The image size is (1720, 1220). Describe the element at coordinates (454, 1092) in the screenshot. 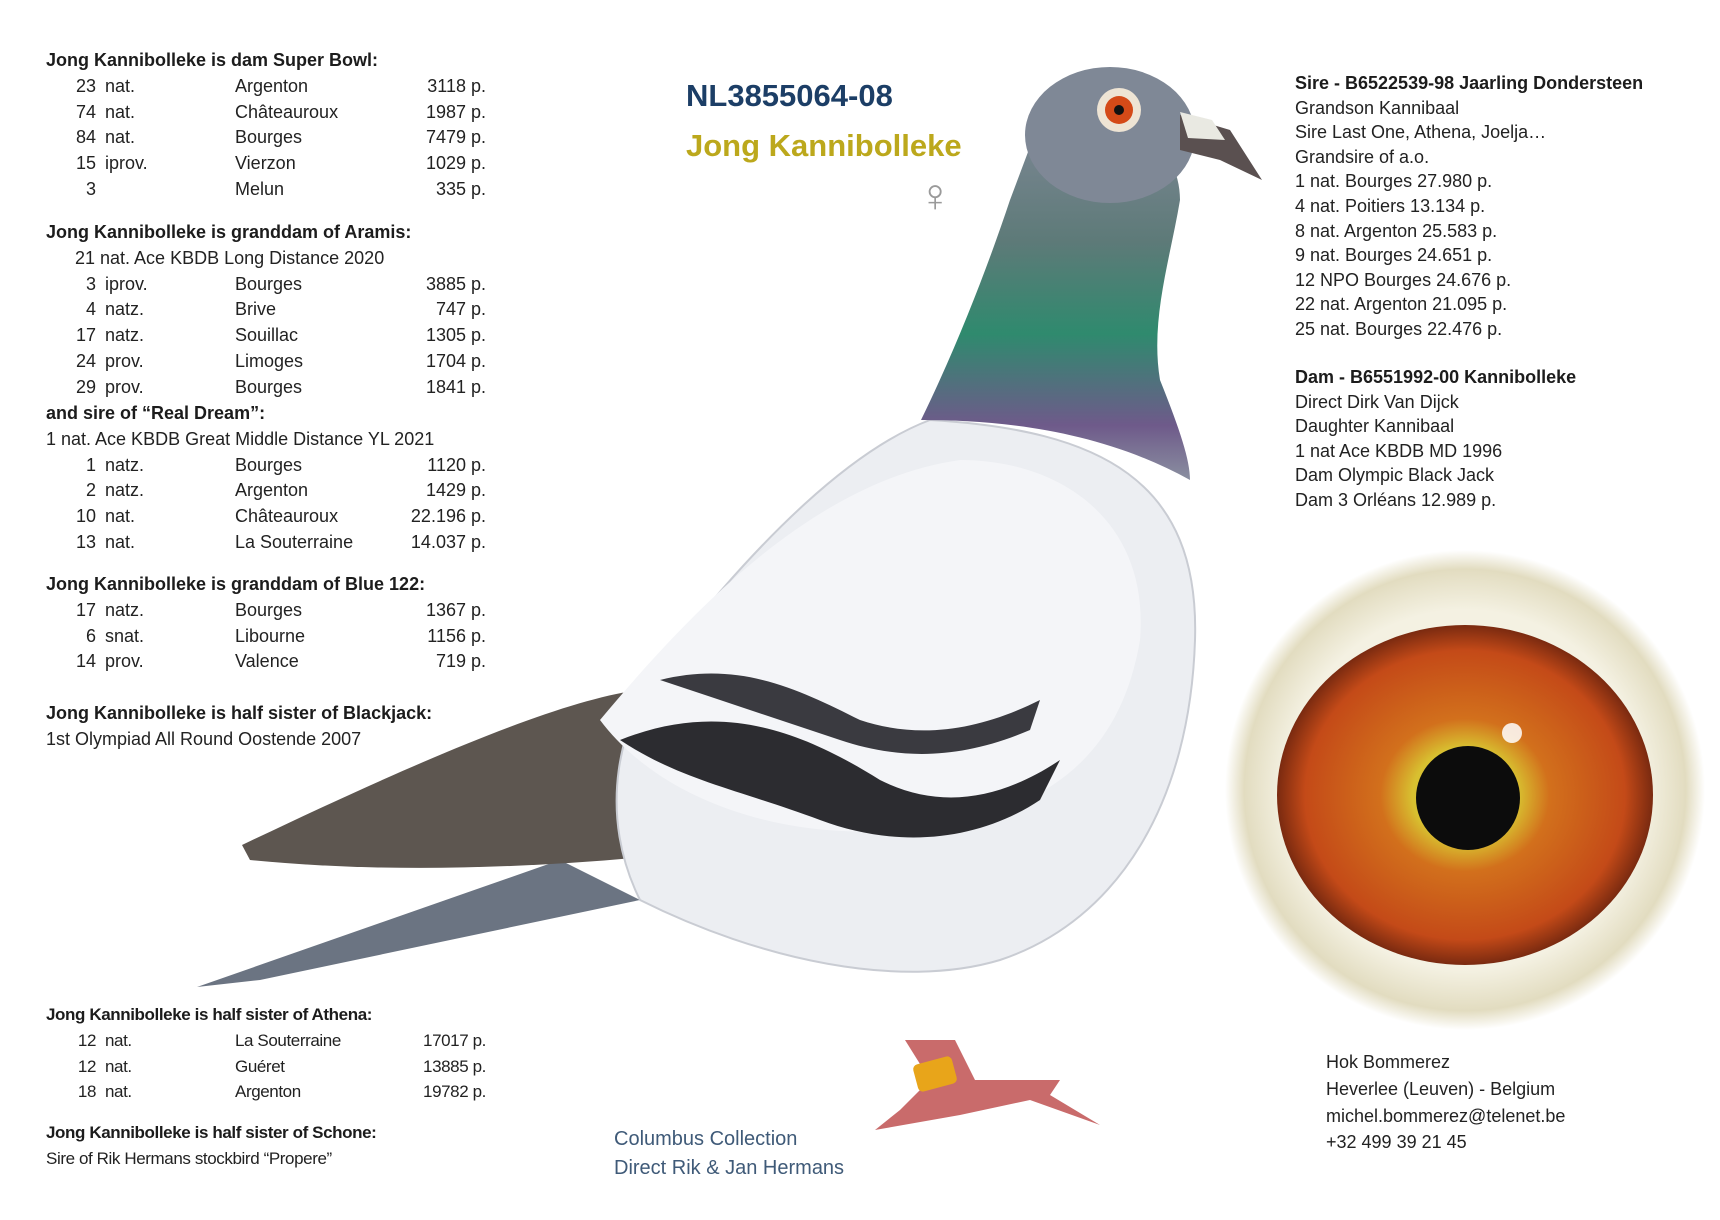

I see `result-pigeons: 19782 p.` at that location.